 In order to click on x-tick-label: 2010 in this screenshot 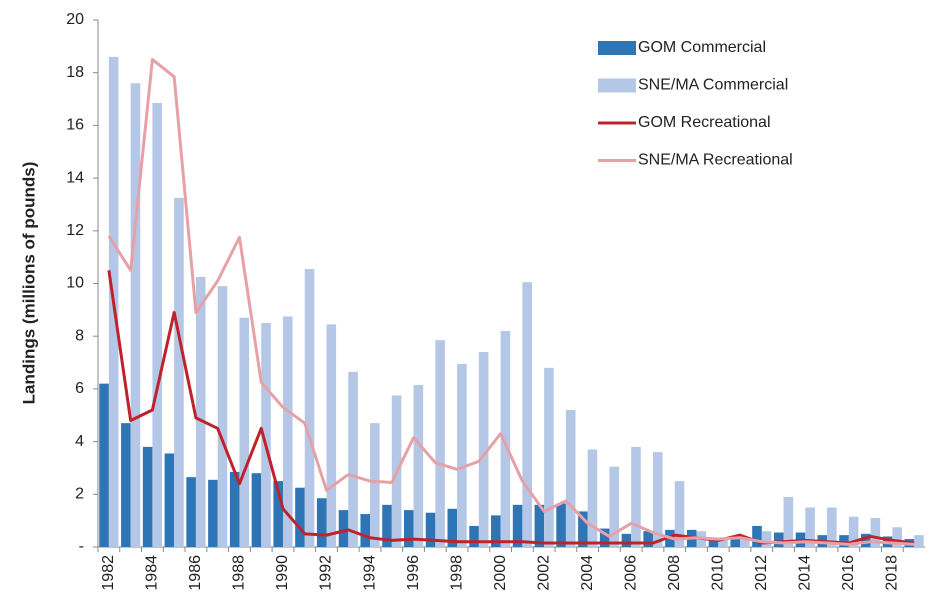, I will do `click(717, 573)`.